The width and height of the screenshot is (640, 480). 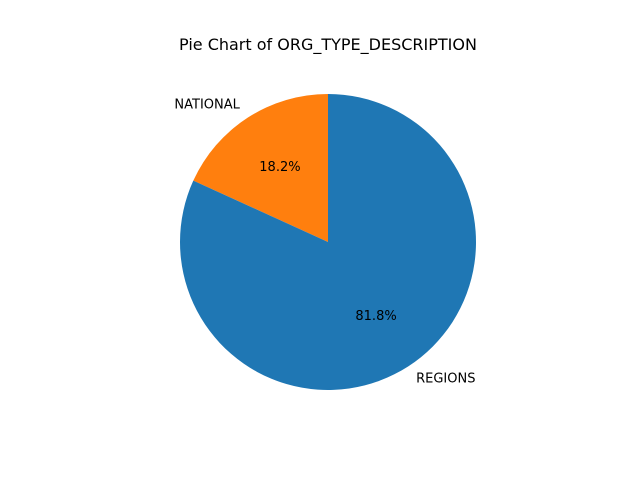 What do you see at coordinates (328, 45) in the screenshot?
I see `chart-title: Pie Chart of ORG_TYPE_DESCRIPTION` at bounding box center [328, 45].